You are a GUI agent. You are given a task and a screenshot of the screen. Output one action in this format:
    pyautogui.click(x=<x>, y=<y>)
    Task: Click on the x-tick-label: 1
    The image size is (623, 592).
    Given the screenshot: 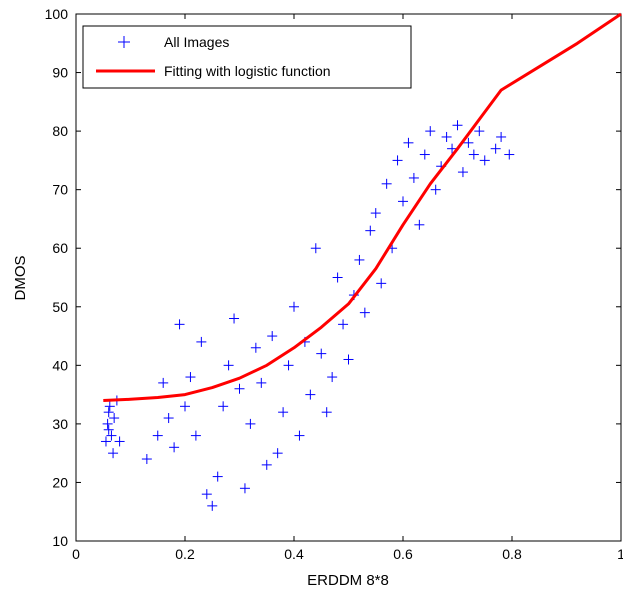 What is the action you would take?
    pyautogui.click(x=620, y=554)
    